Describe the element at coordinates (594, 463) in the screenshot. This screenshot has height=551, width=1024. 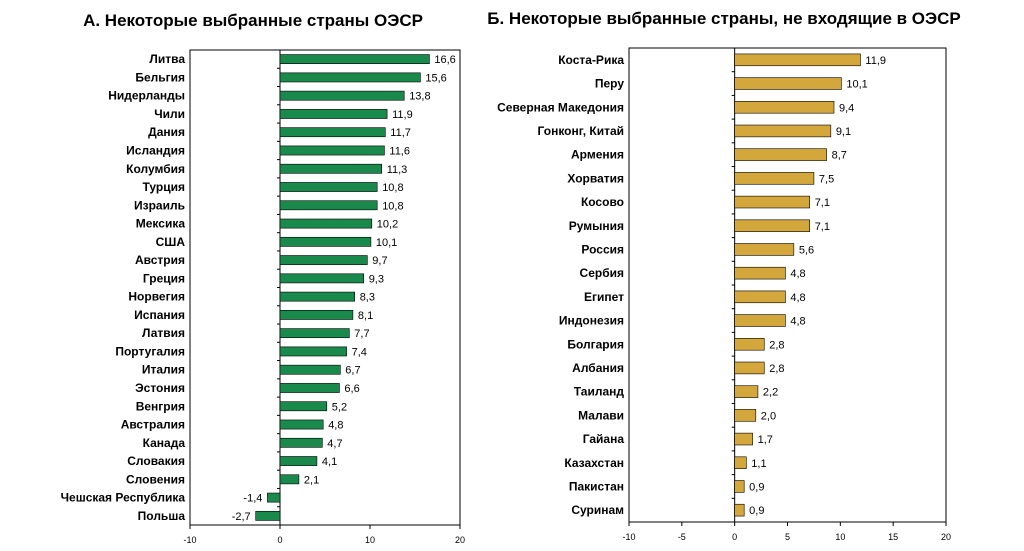
I see `category-label: Казахстан` at that location.